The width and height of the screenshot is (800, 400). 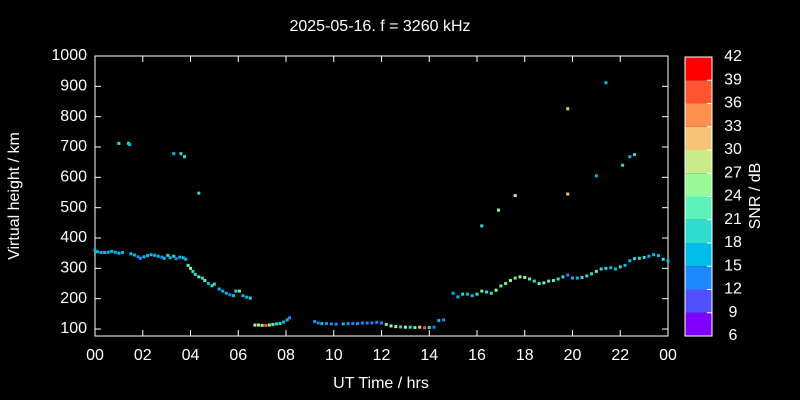 What do you see at coordinates (573, 355) in the screenshot?
I see `x-tick-label: 20` at bounding box center [573, 355].